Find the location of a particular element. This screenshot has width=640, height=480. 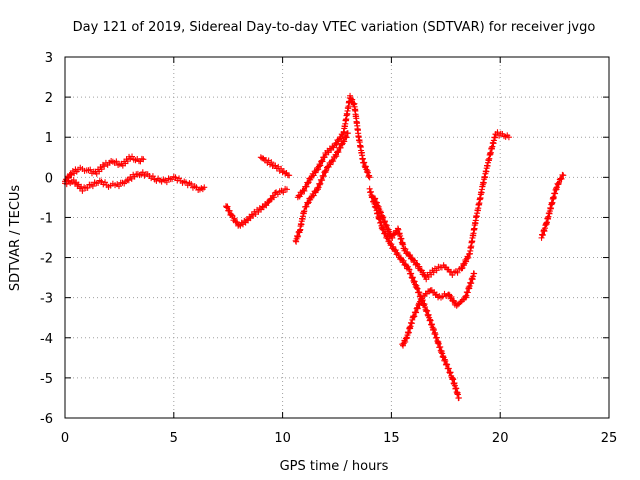

x-tick-label: 0 is located at coordinates (65, 438).